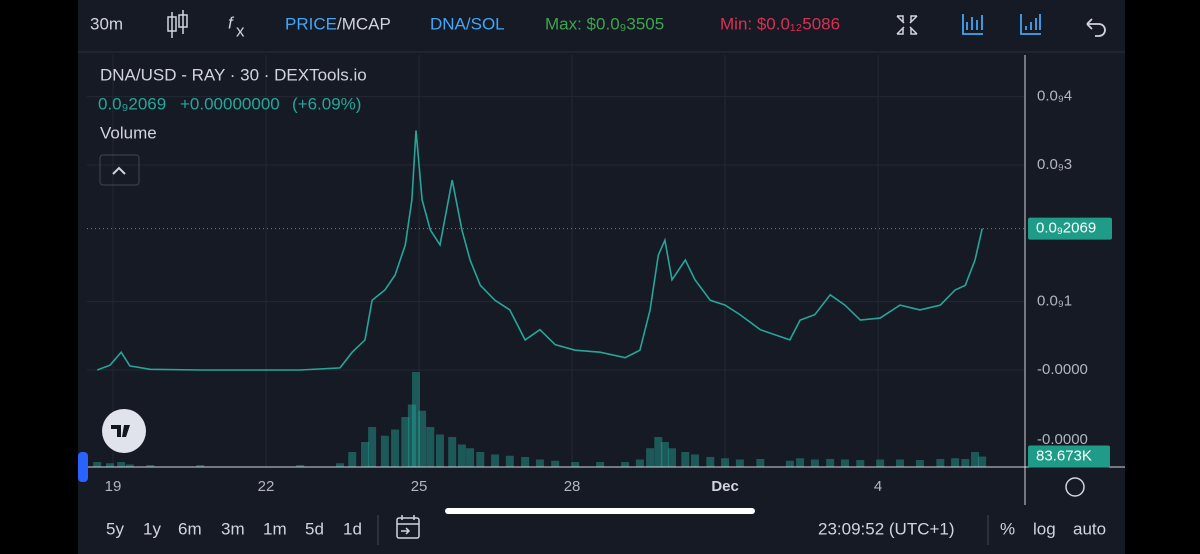  I want to click on home-indicator, so click(600, 511).